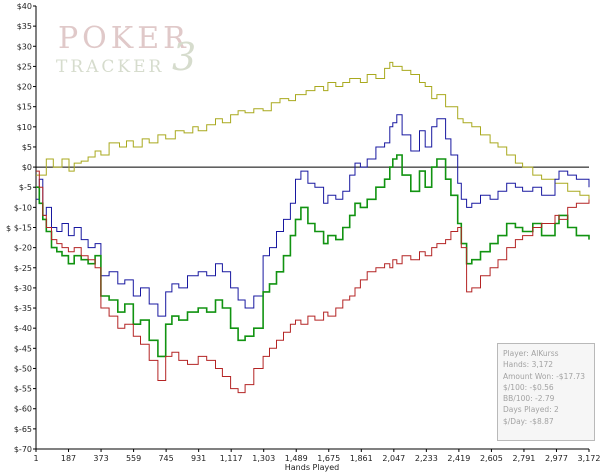  Describe the element at coordinates (523, 458) in the screenshot. I see `x-tick-label: 2,791` at that location.